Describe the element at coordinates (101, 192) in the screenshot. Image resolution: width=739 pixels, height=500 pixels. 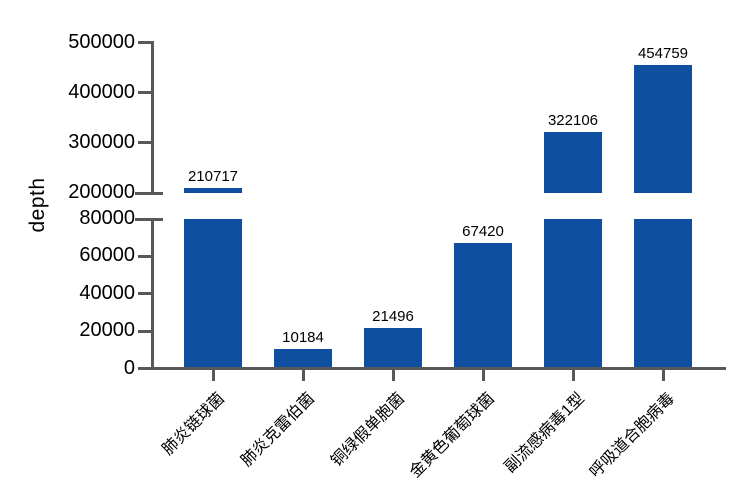
I see `y-tick-label: 200000` at that location.